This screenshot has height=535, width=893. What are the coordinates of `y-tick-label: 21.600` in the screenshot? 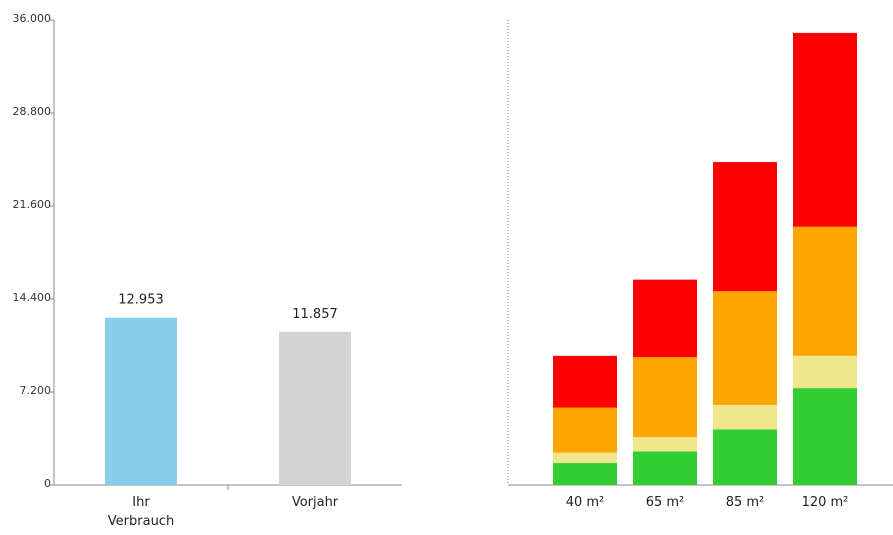 It's located at (32, 204).